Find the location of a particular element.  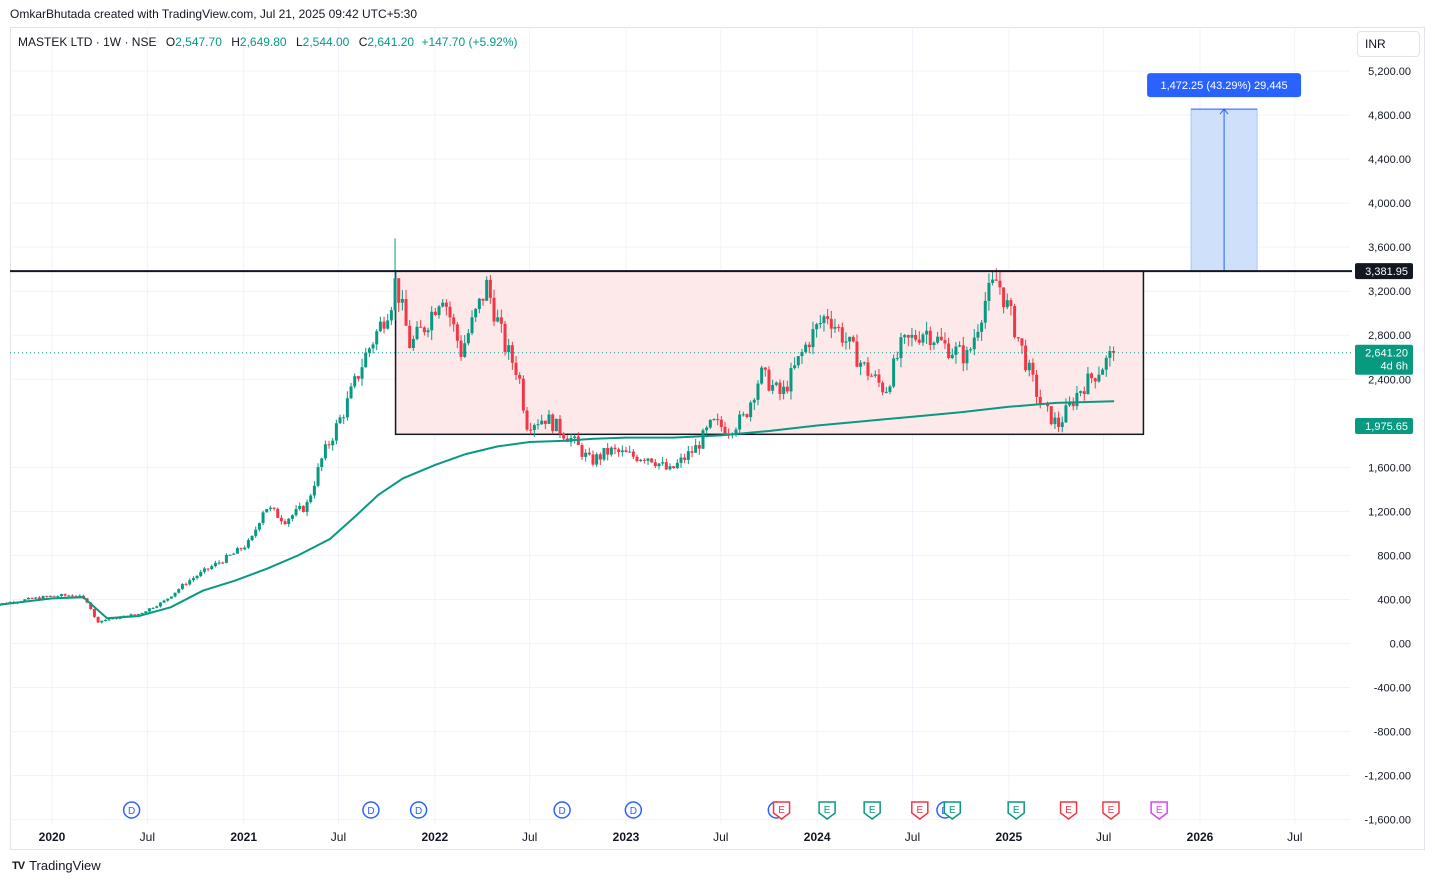

currency-selector: INR is located at coordinates (1388, 44).